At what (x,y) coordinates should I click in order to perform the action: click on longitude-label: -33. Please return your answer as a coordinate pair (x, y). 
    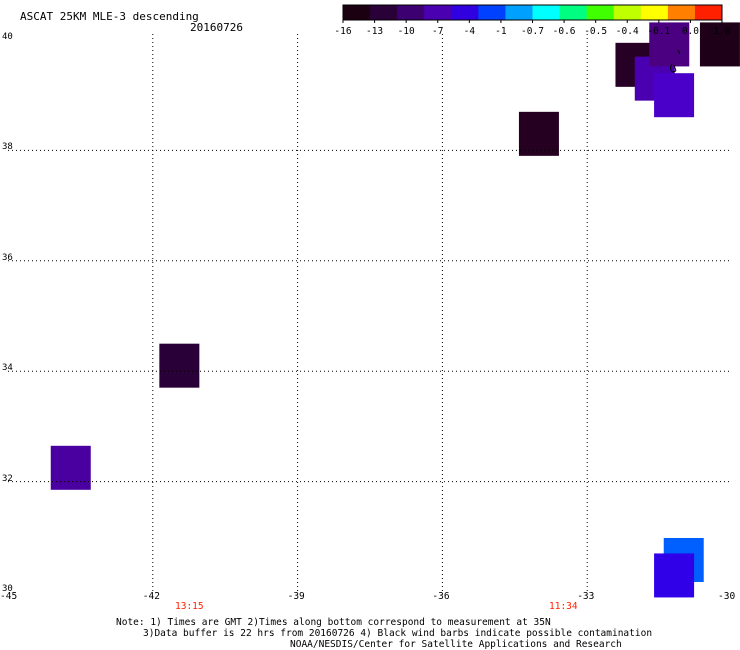
    Looking at the image, I should click on (586, 596).